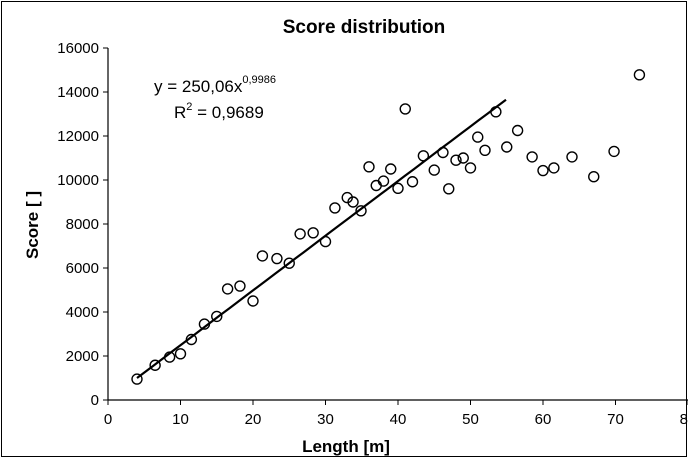 Image resolution: width=690 pixels, height=460 pixels. What do you see at coordinates (108, 419) in the screenshot?
I see `x-tick-label: 0` at bounding box center [108, 419].